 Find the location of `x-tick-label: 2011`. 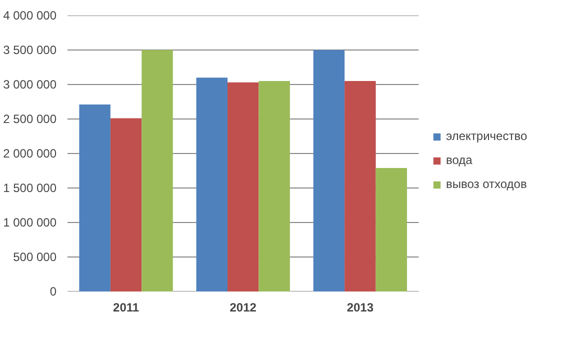

x-tick-label: 2011 is located at coordinates (126, 307).